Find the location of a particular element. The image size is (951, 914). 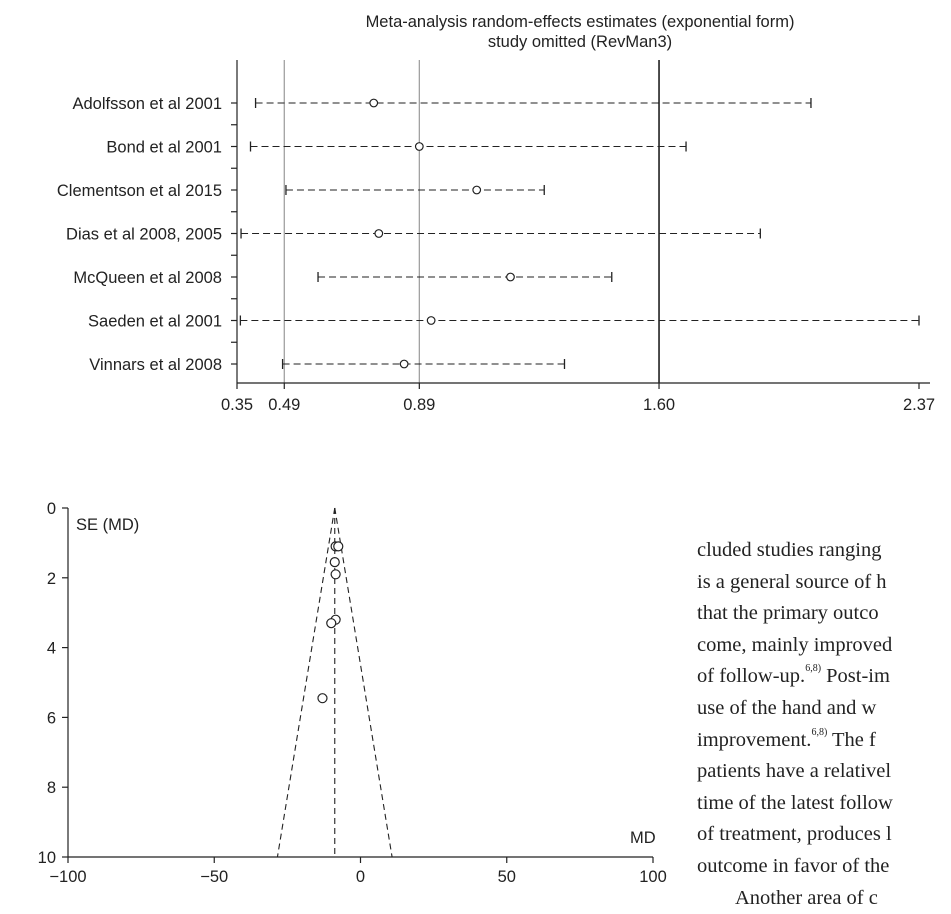

forest-x-ticks: 0.35 0.49 0.89 1.60 2.37 is located at coordinates (578, 398).